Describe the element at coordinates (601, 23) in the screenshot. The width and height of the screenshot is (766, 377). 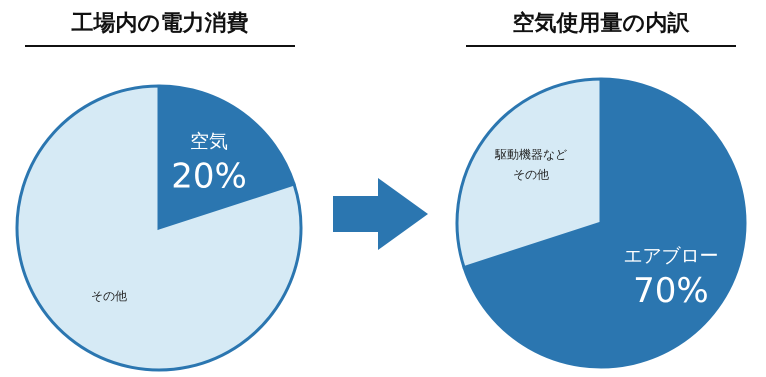
I see `chart-title: 空気使用量の内訳` at that location.